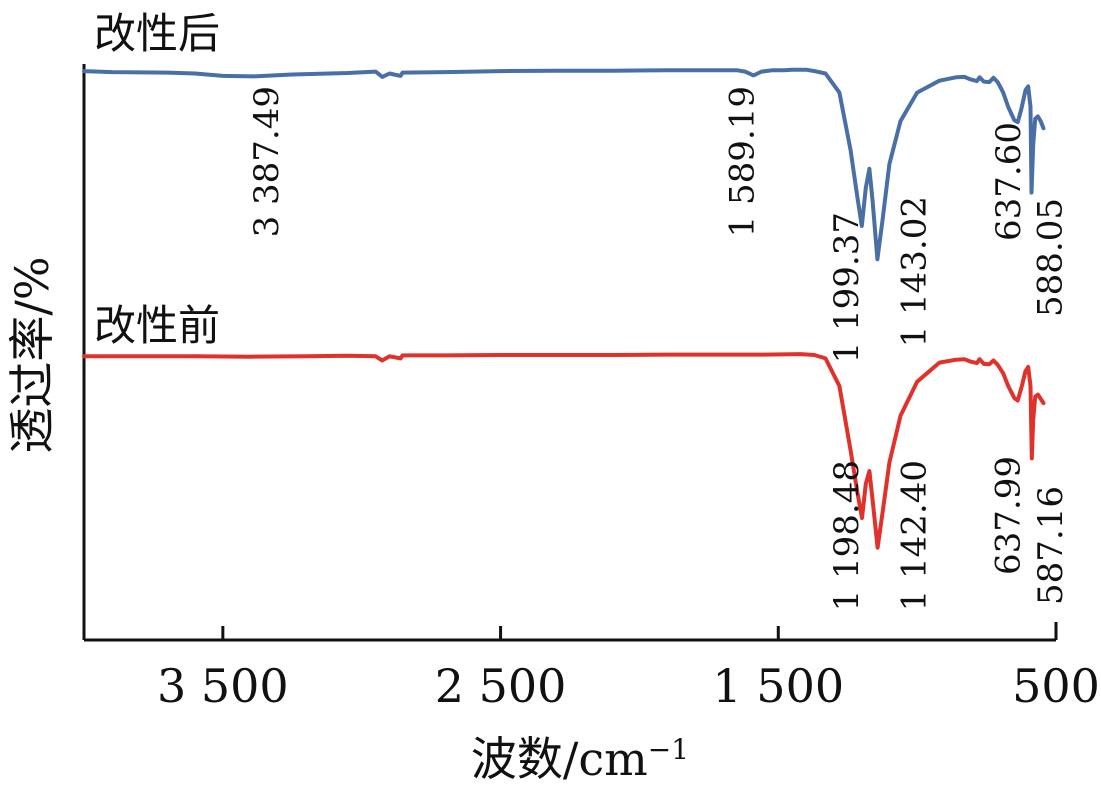 The width and height of the screenshot is (1101, 790). What do you see at coordinates (847, 535) in the screenshot?
I see `peak-label: 1 198.48` at bounding box center [847, 535].